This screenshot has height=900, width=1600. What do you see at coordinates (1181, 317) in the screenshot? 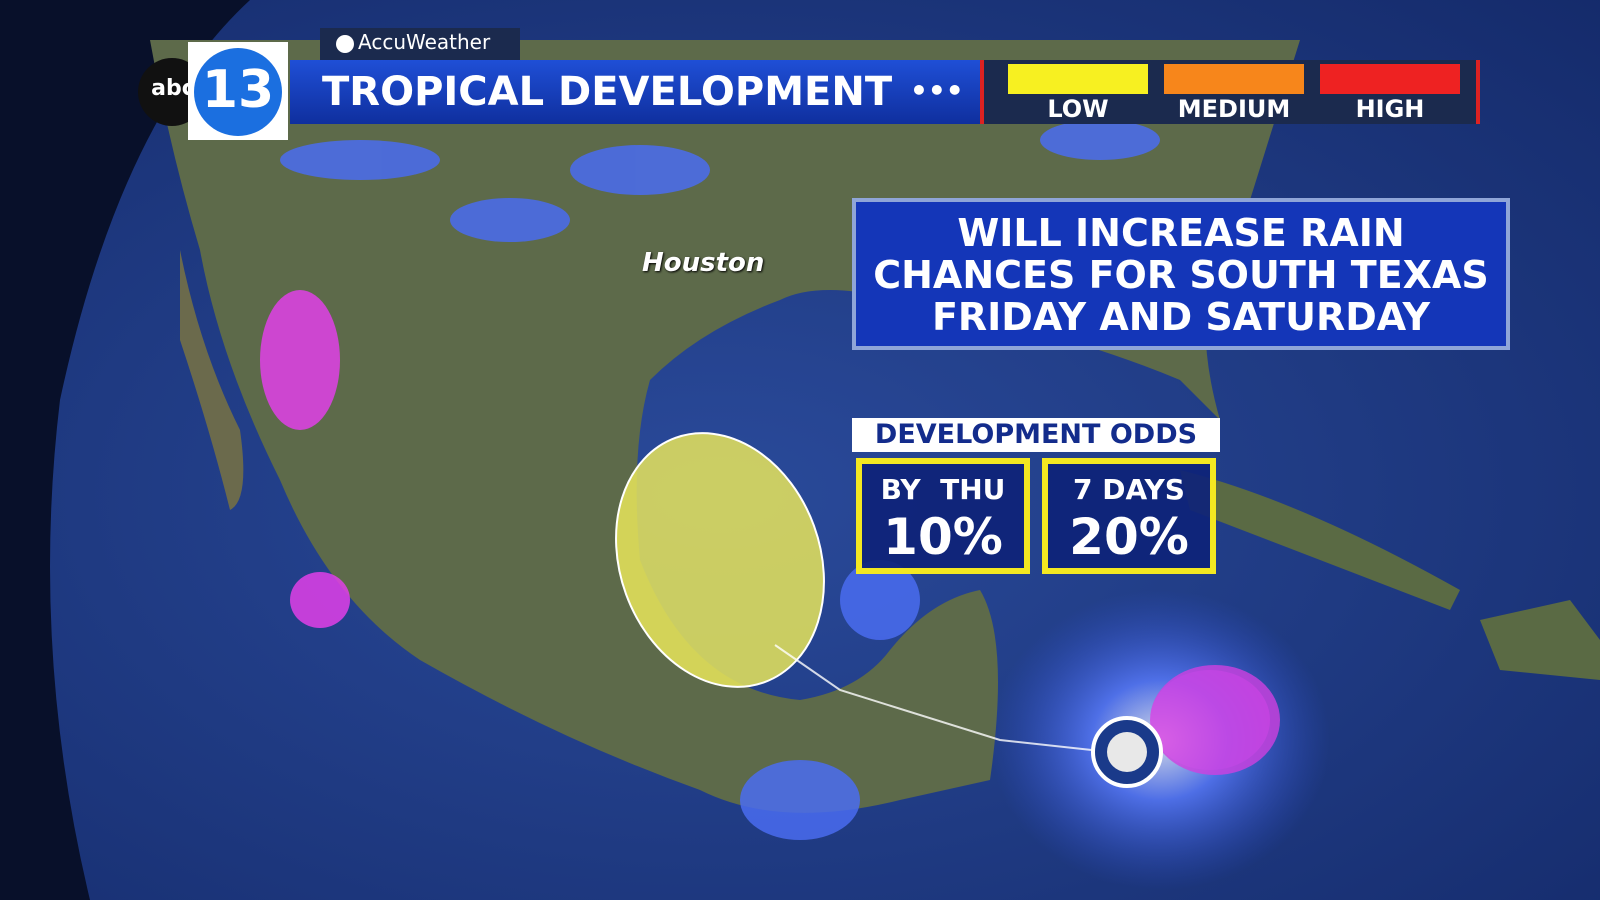
I see `message-line: FRIDAY AND SATURDAY` at bounding box center [1181, 317].